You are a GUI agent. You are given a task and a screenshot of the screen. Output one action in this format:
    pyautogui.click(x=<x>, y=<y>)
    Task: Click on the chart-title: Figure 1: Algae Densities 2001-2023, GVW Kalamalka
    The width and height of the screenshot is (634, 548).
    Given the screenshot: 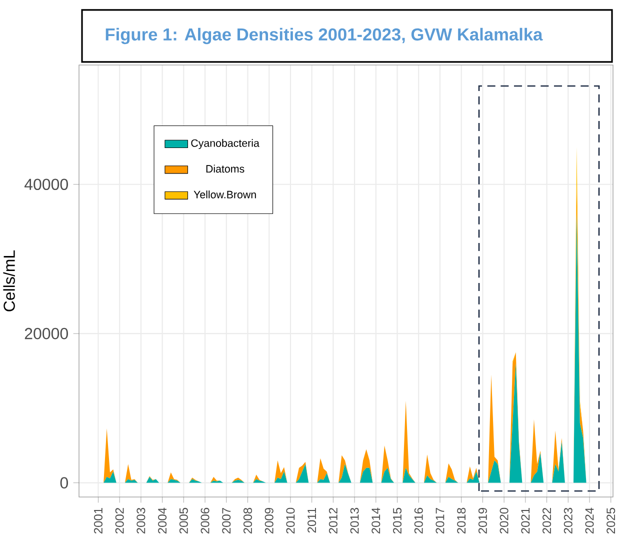 What is the action you would take?
    pyautogui.click(x=324, y=36)
    